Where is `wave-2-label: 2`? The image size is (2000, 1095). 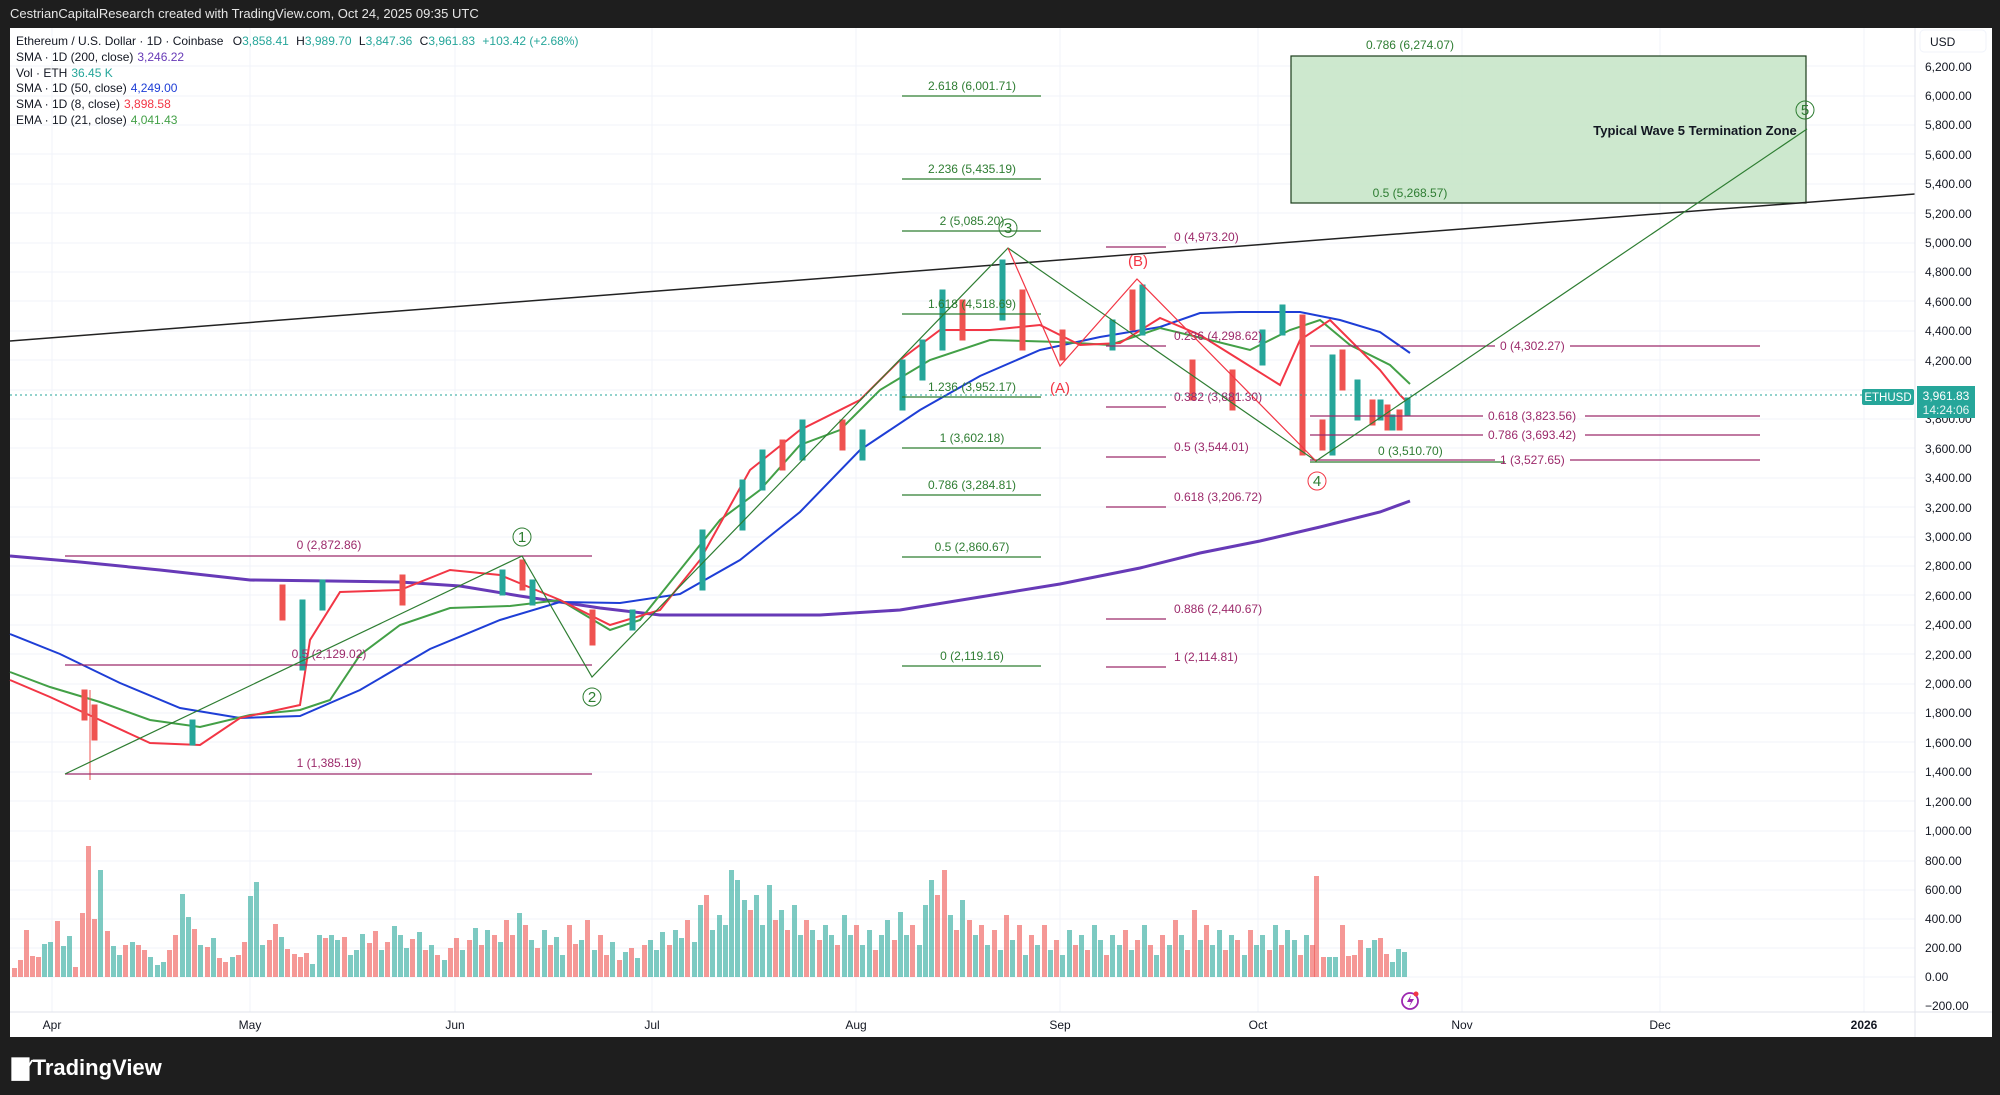
wave-2-label: 2 is located at coordinates (592, 697).